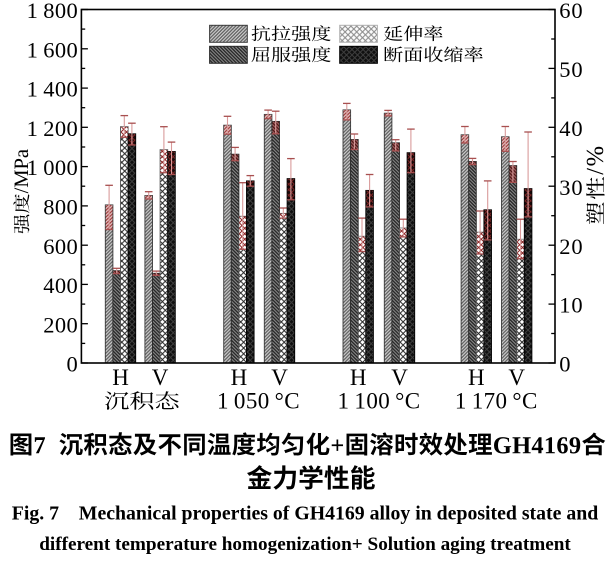  I want to click on svg-text: 20, so click(571, 246).